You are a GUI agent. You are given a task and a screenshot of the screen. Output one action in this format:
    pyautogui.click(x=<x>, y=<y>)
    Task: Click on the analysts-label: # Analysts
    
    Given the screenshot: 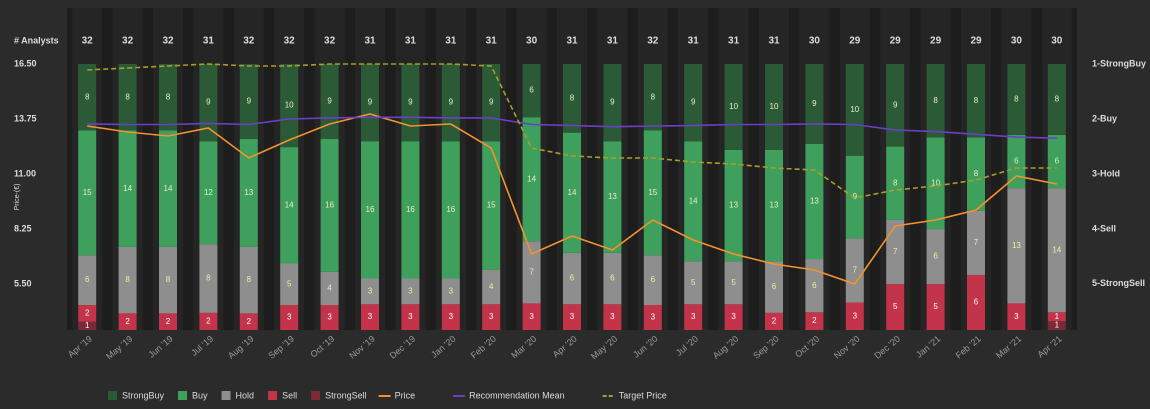 What is the action you would take?
    pyautogui.click(x=36, y=40)
    